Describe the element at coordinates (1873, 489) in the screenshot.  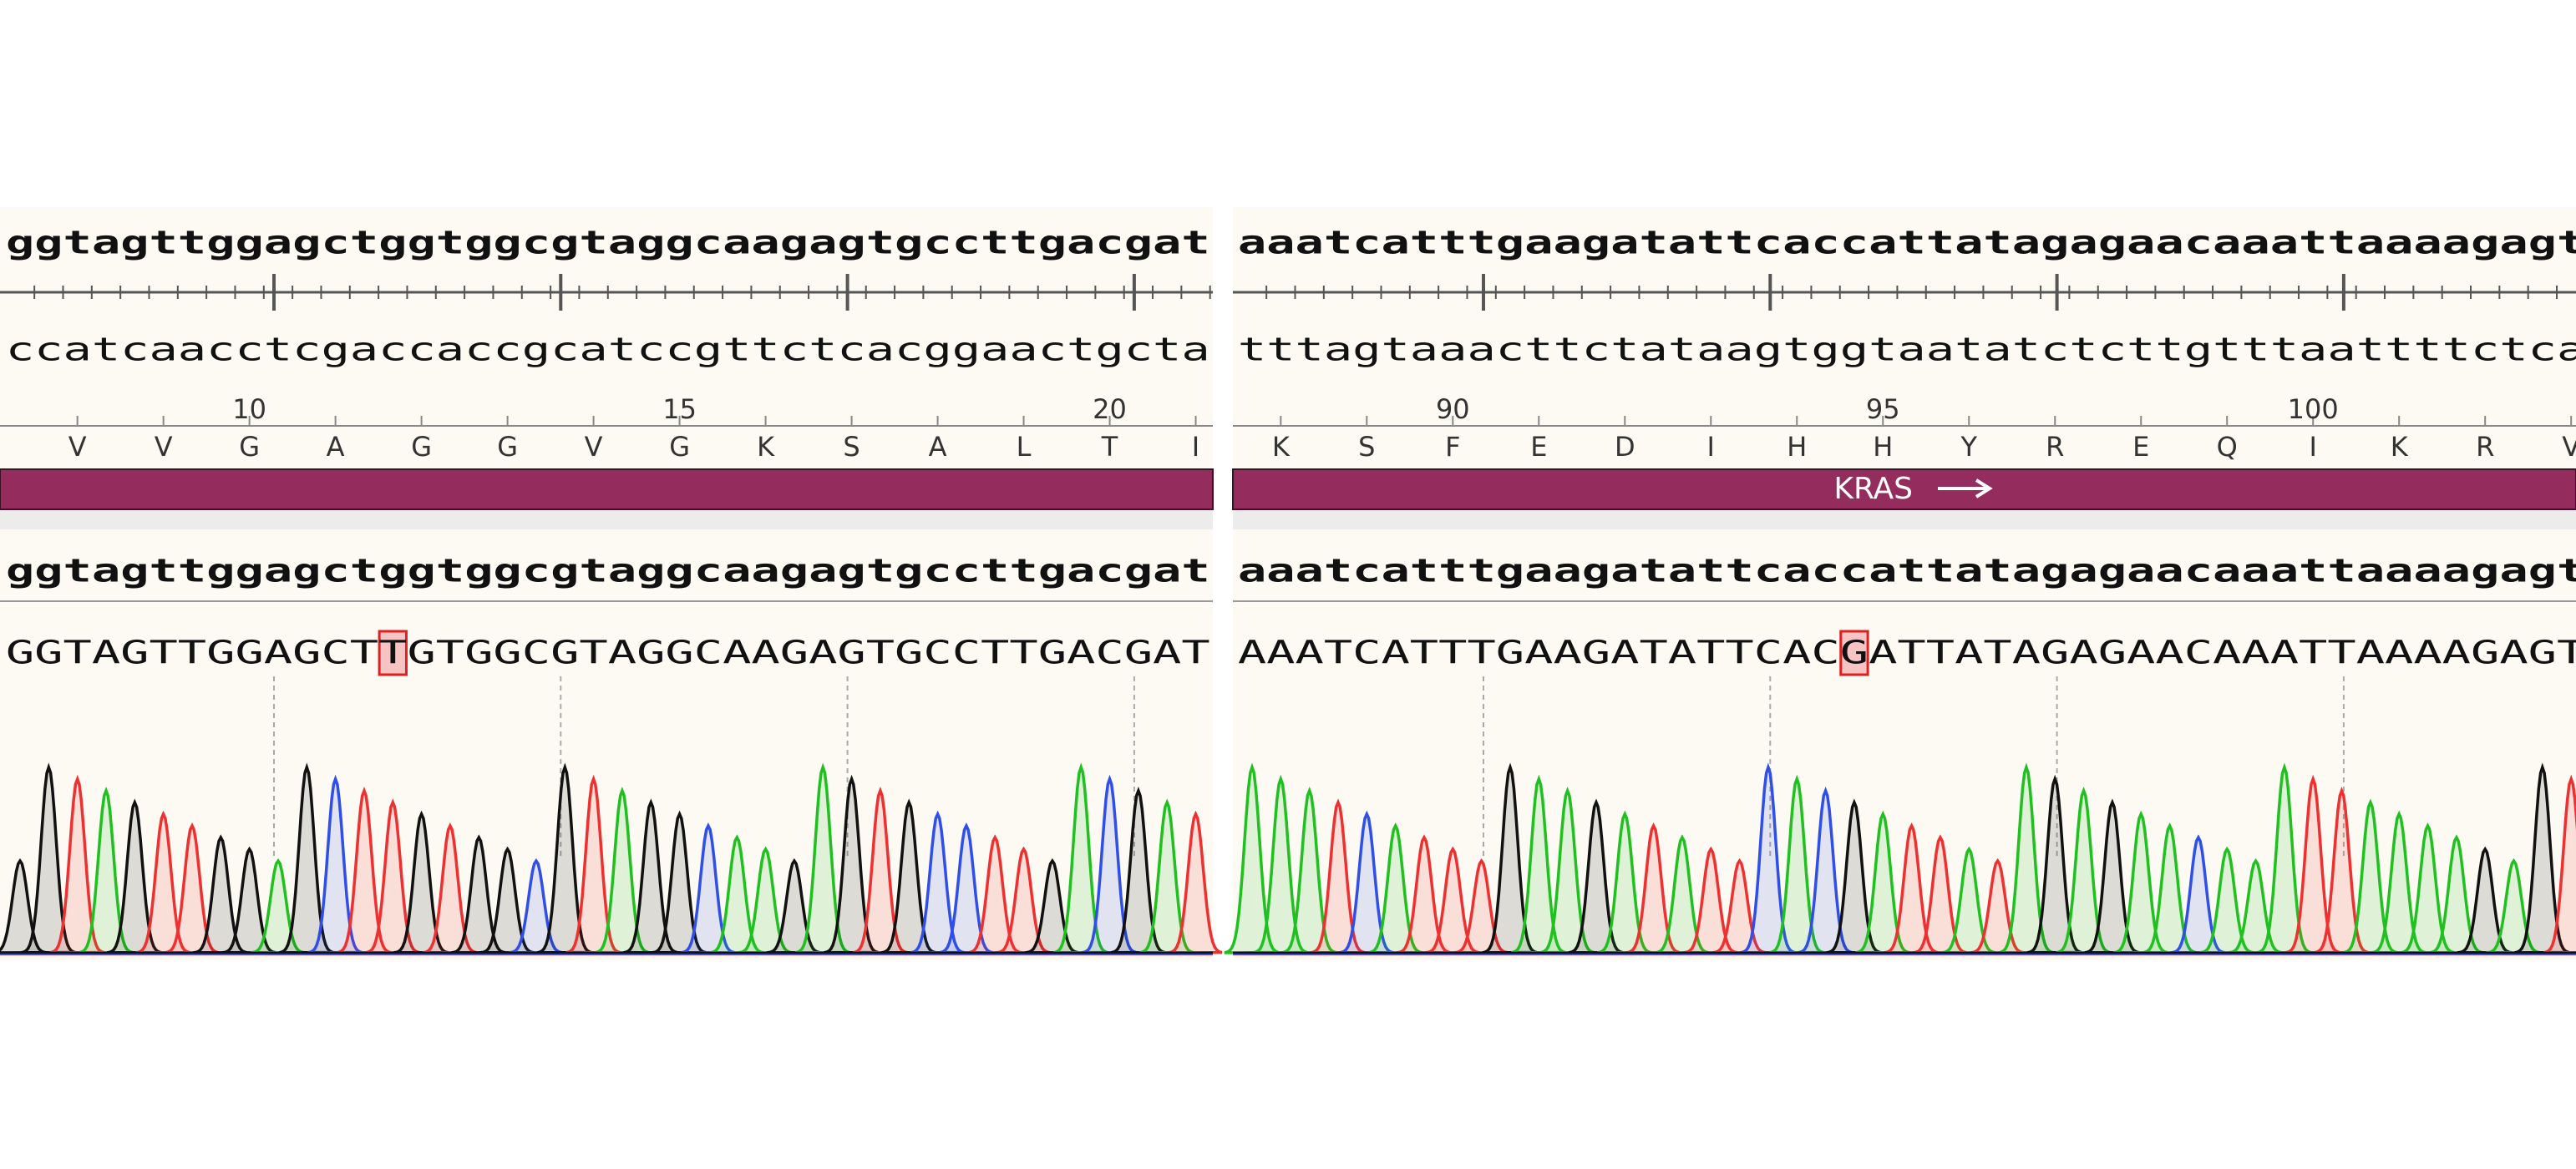
I see `feature-label: KRAS` at that location.